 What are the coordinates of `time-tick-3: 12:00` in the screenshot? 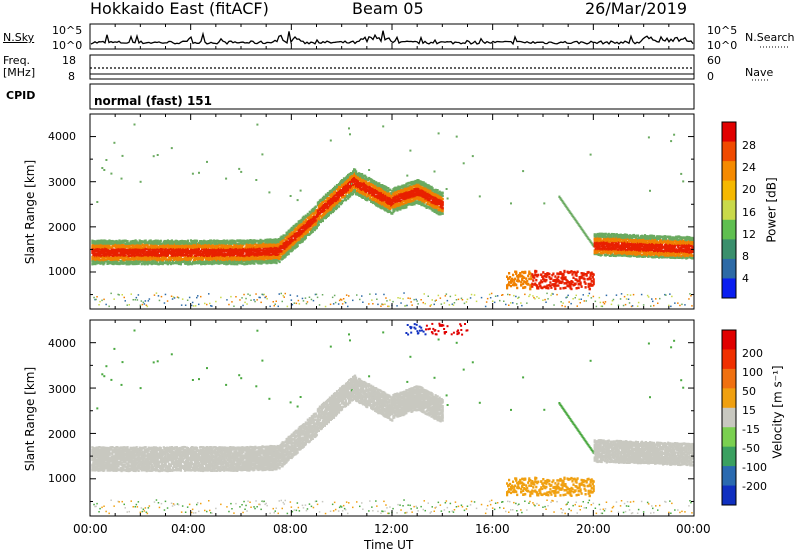 It's located at (391, 529).